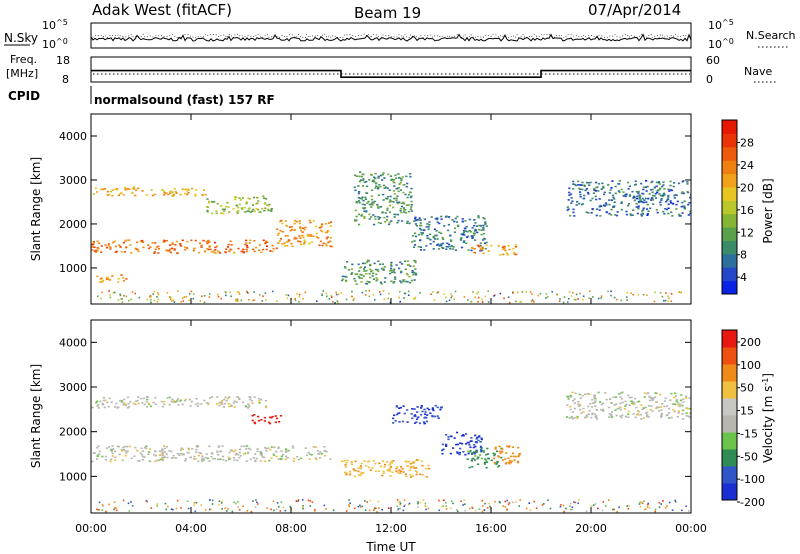 The image size is (800, 554). I want to click on velocity-colorbar-tick-label: 200, so click(750, 342).